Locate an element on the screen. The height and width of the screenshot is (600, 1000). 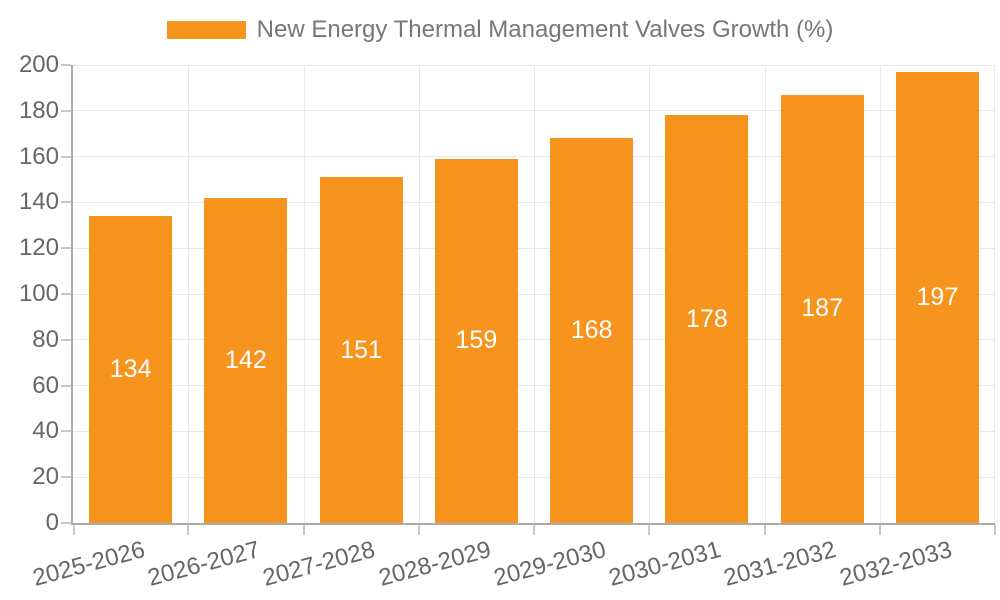
bar: 134 is located at coordinates (131, 369).